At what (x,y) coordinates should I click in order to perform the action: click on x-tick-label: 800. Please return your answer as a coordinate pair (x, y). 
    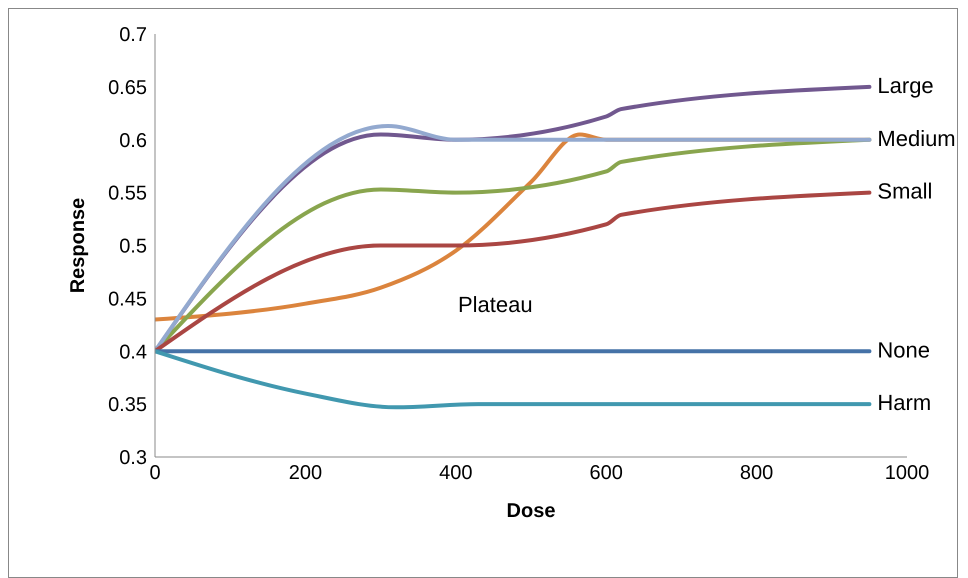
    Looking at the image, I should click on (757, 473).